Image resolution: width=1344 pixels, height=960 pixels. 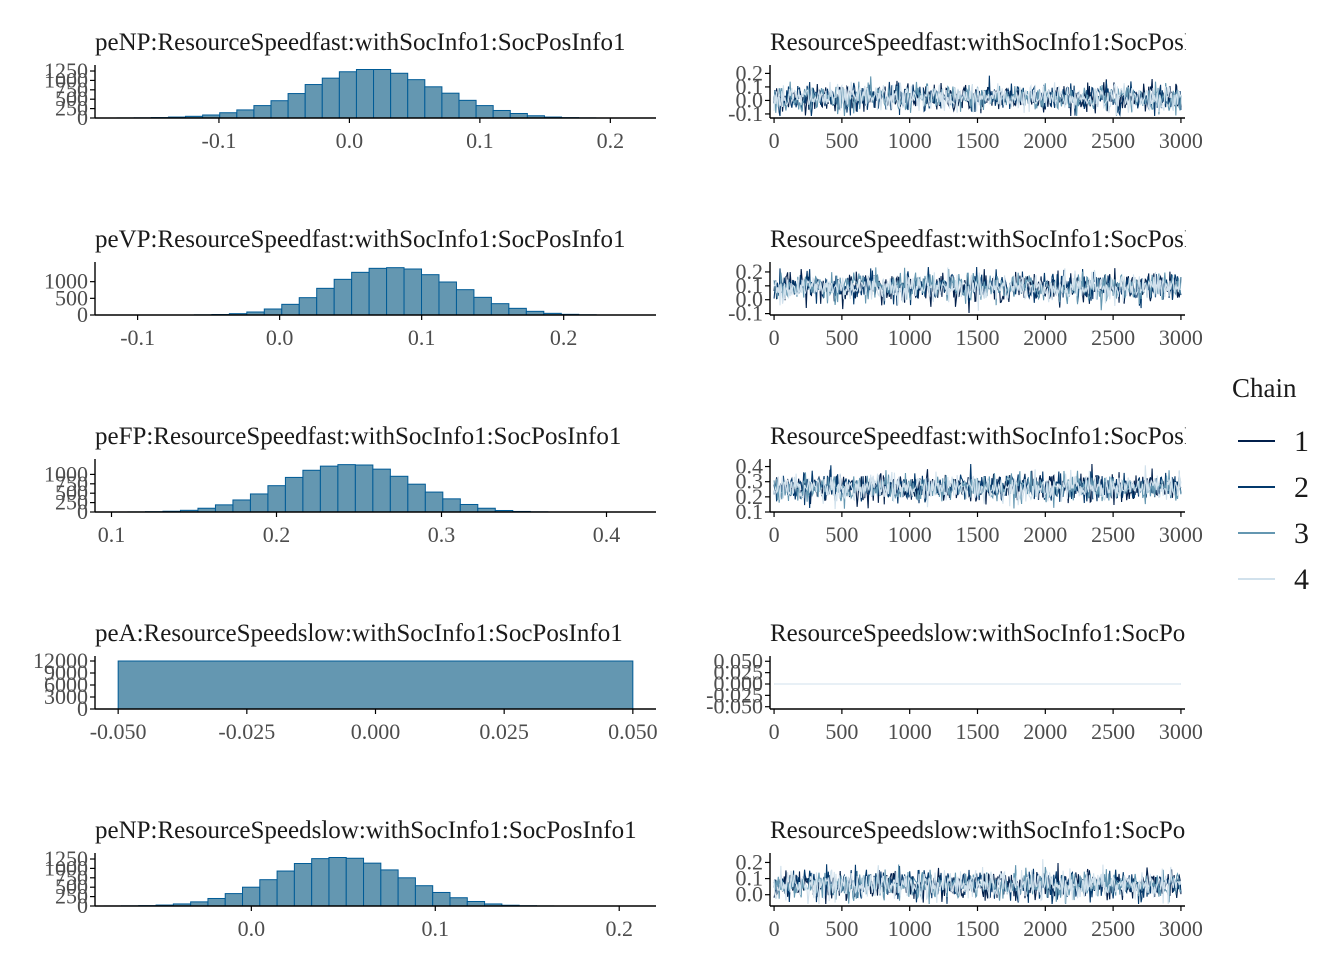 What do you see at coordinates (350, 140) in the screenshot?
I see `x-tick-label: 0.0` at bounding box center [350, 140].